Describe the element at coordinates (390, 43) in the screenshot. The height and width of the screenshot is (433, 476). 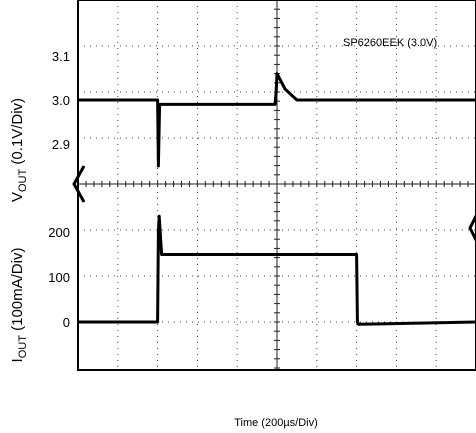
I see `device-annotation: SP6260EEK (3.0V)` at that location.